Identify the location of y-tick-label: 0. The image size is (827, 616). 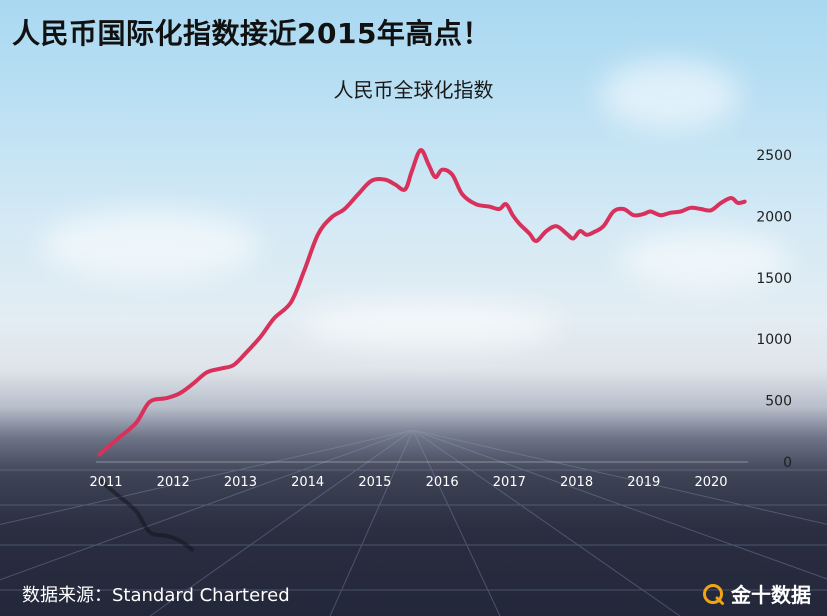
(787, 463).